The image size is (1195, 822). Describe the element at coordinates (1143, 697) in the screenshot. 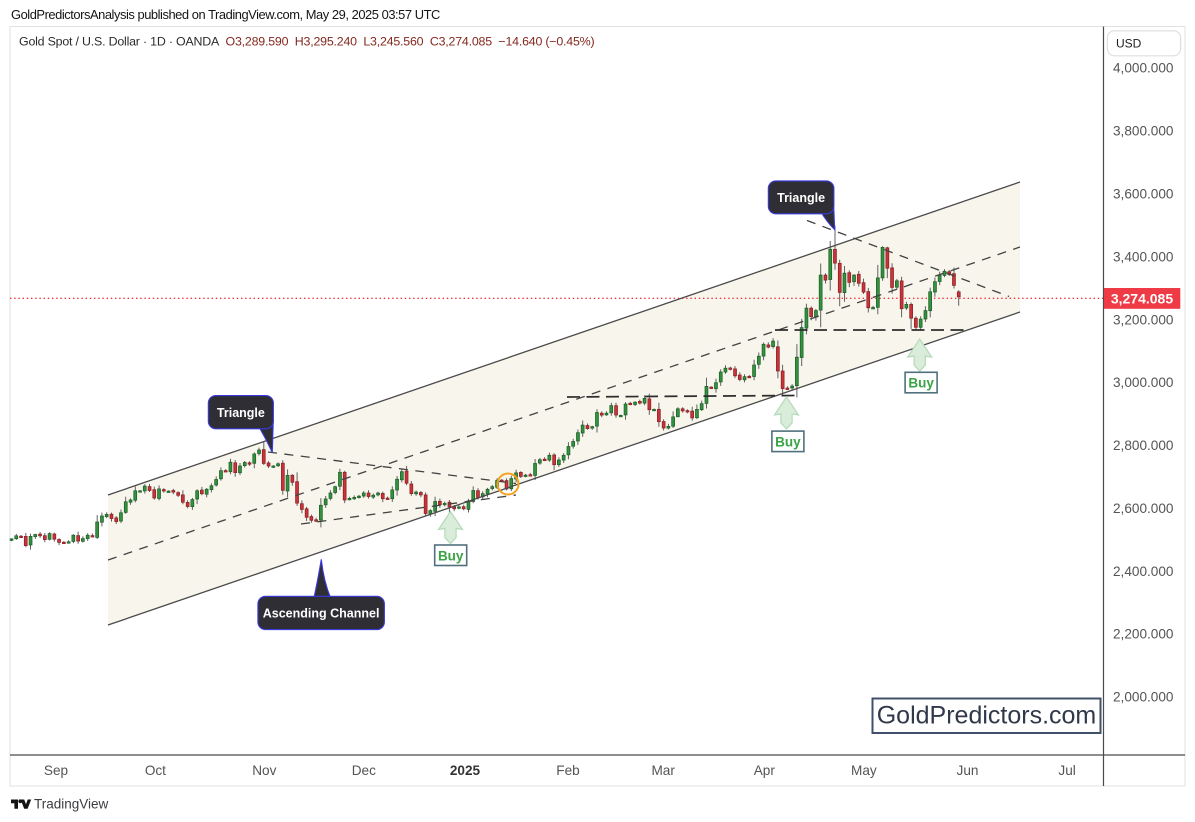

I see `svg-text: 2,000.000` at that location.